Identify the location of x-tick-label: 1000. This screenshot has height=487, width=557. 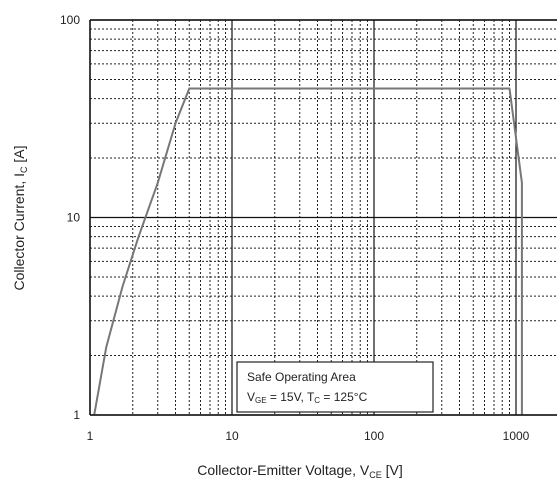
(516, 436).